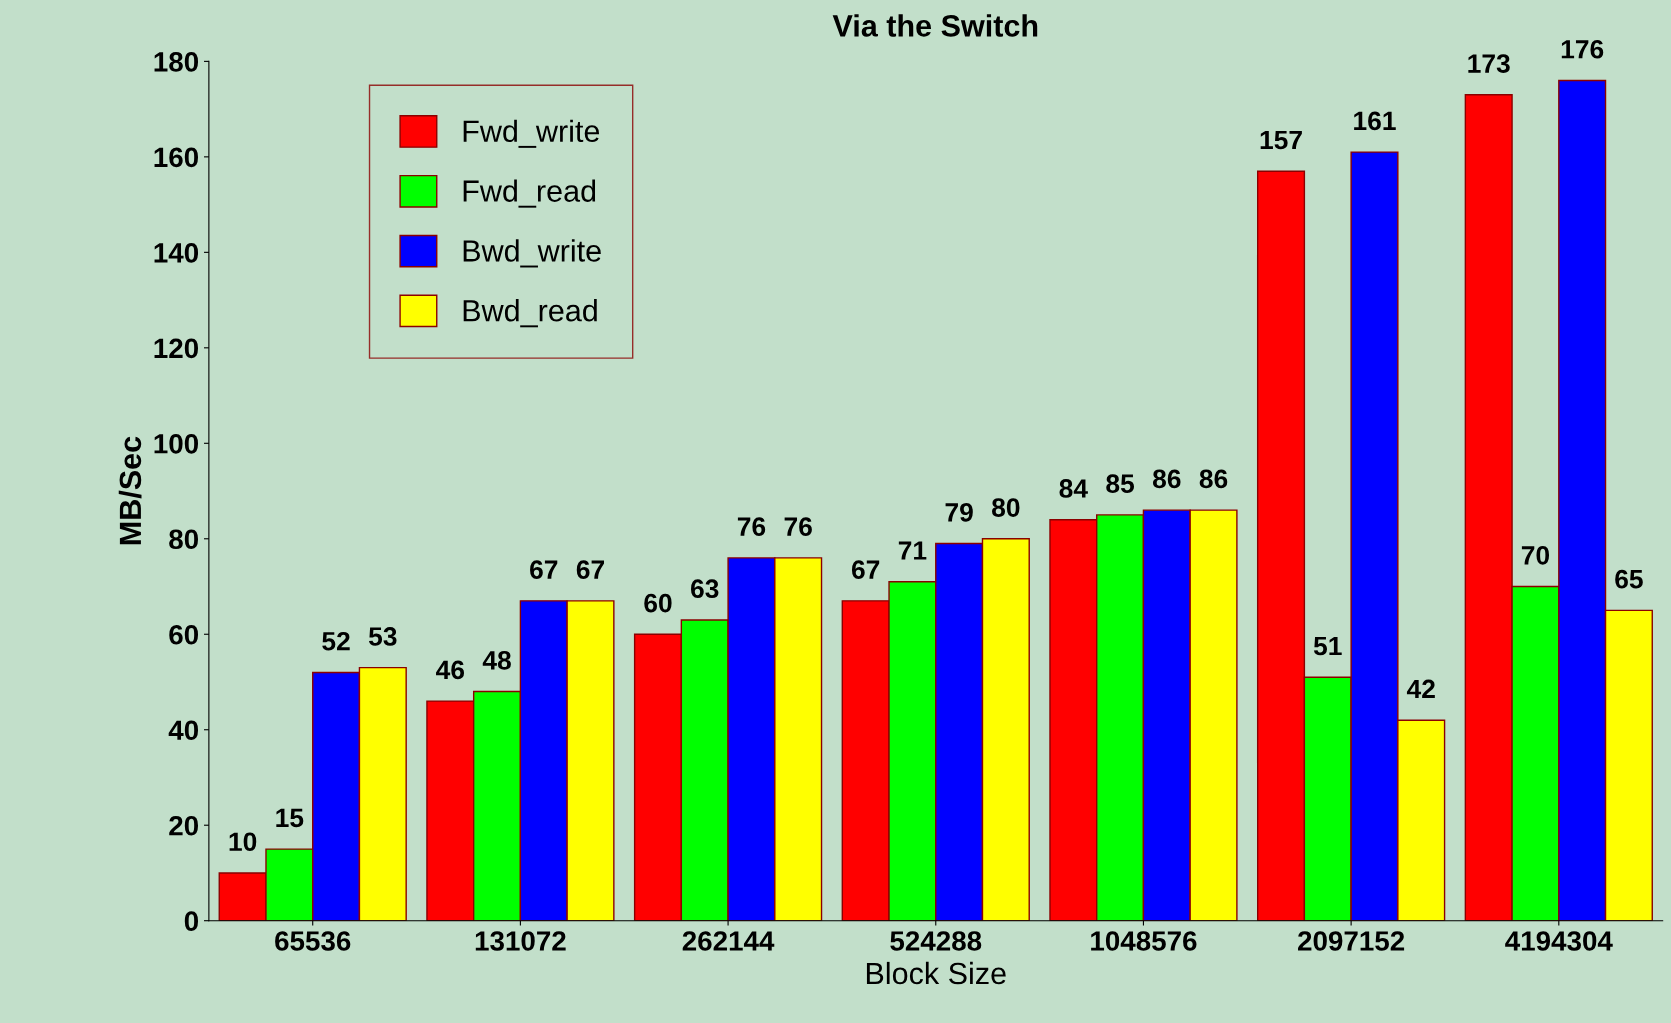 This screenshot has height=1023, width=1671. What do you see at coordinates (532, 253) in the screenshot?
I see `legend-label: Bwd_write` at bounding box center [532, 253].